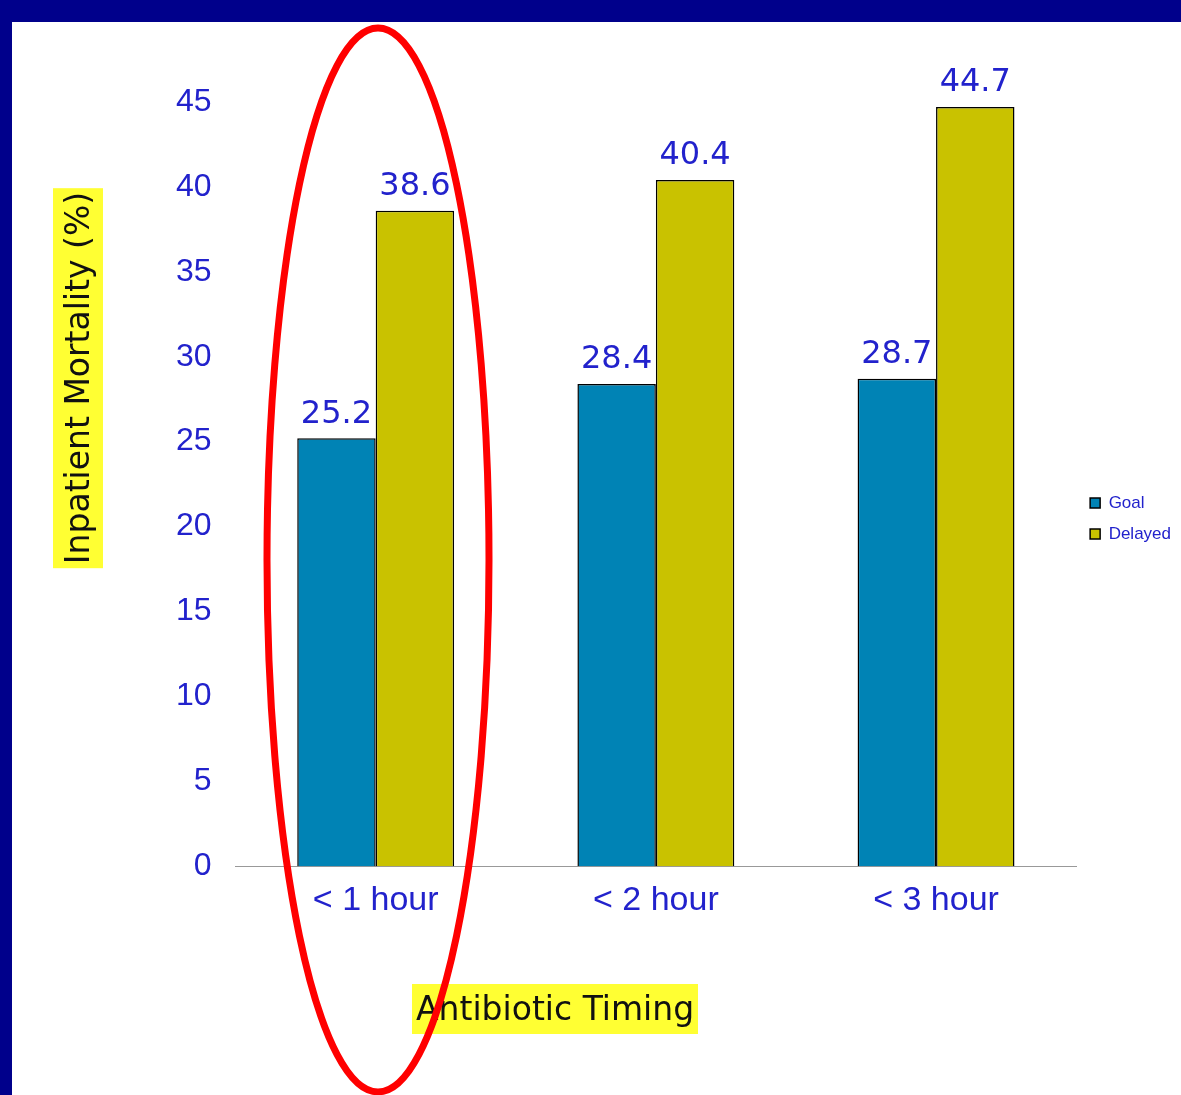 The height and width of the screenshot is (1095, 1181). What do you see at coordinates (202, 779) in the screenshot?
I see `y-tick-label: 5` at bounding box center [202, 779].